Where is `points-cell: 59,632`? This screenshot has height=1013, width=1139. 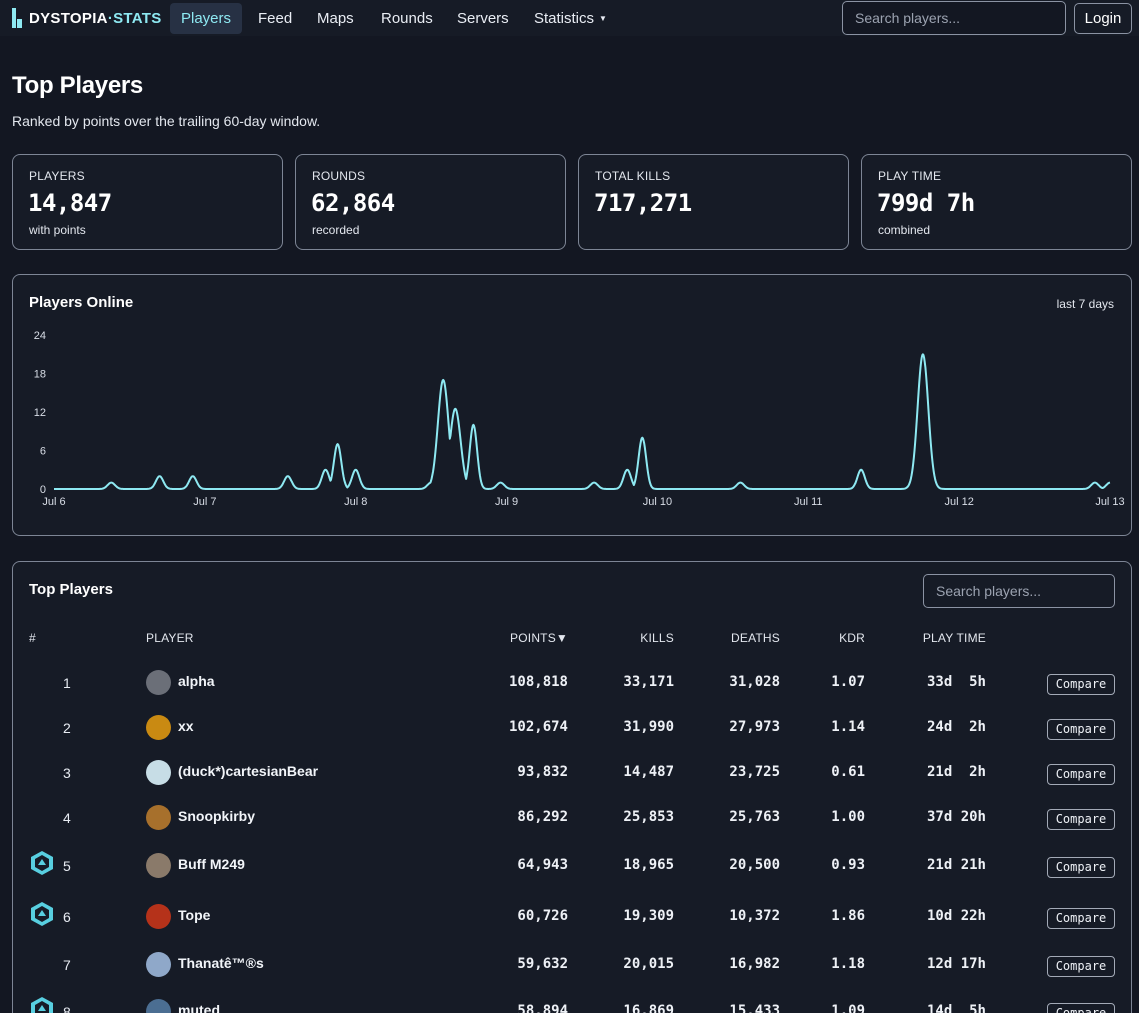
points-cell: 59,632 is located at coordinates (542, 964).